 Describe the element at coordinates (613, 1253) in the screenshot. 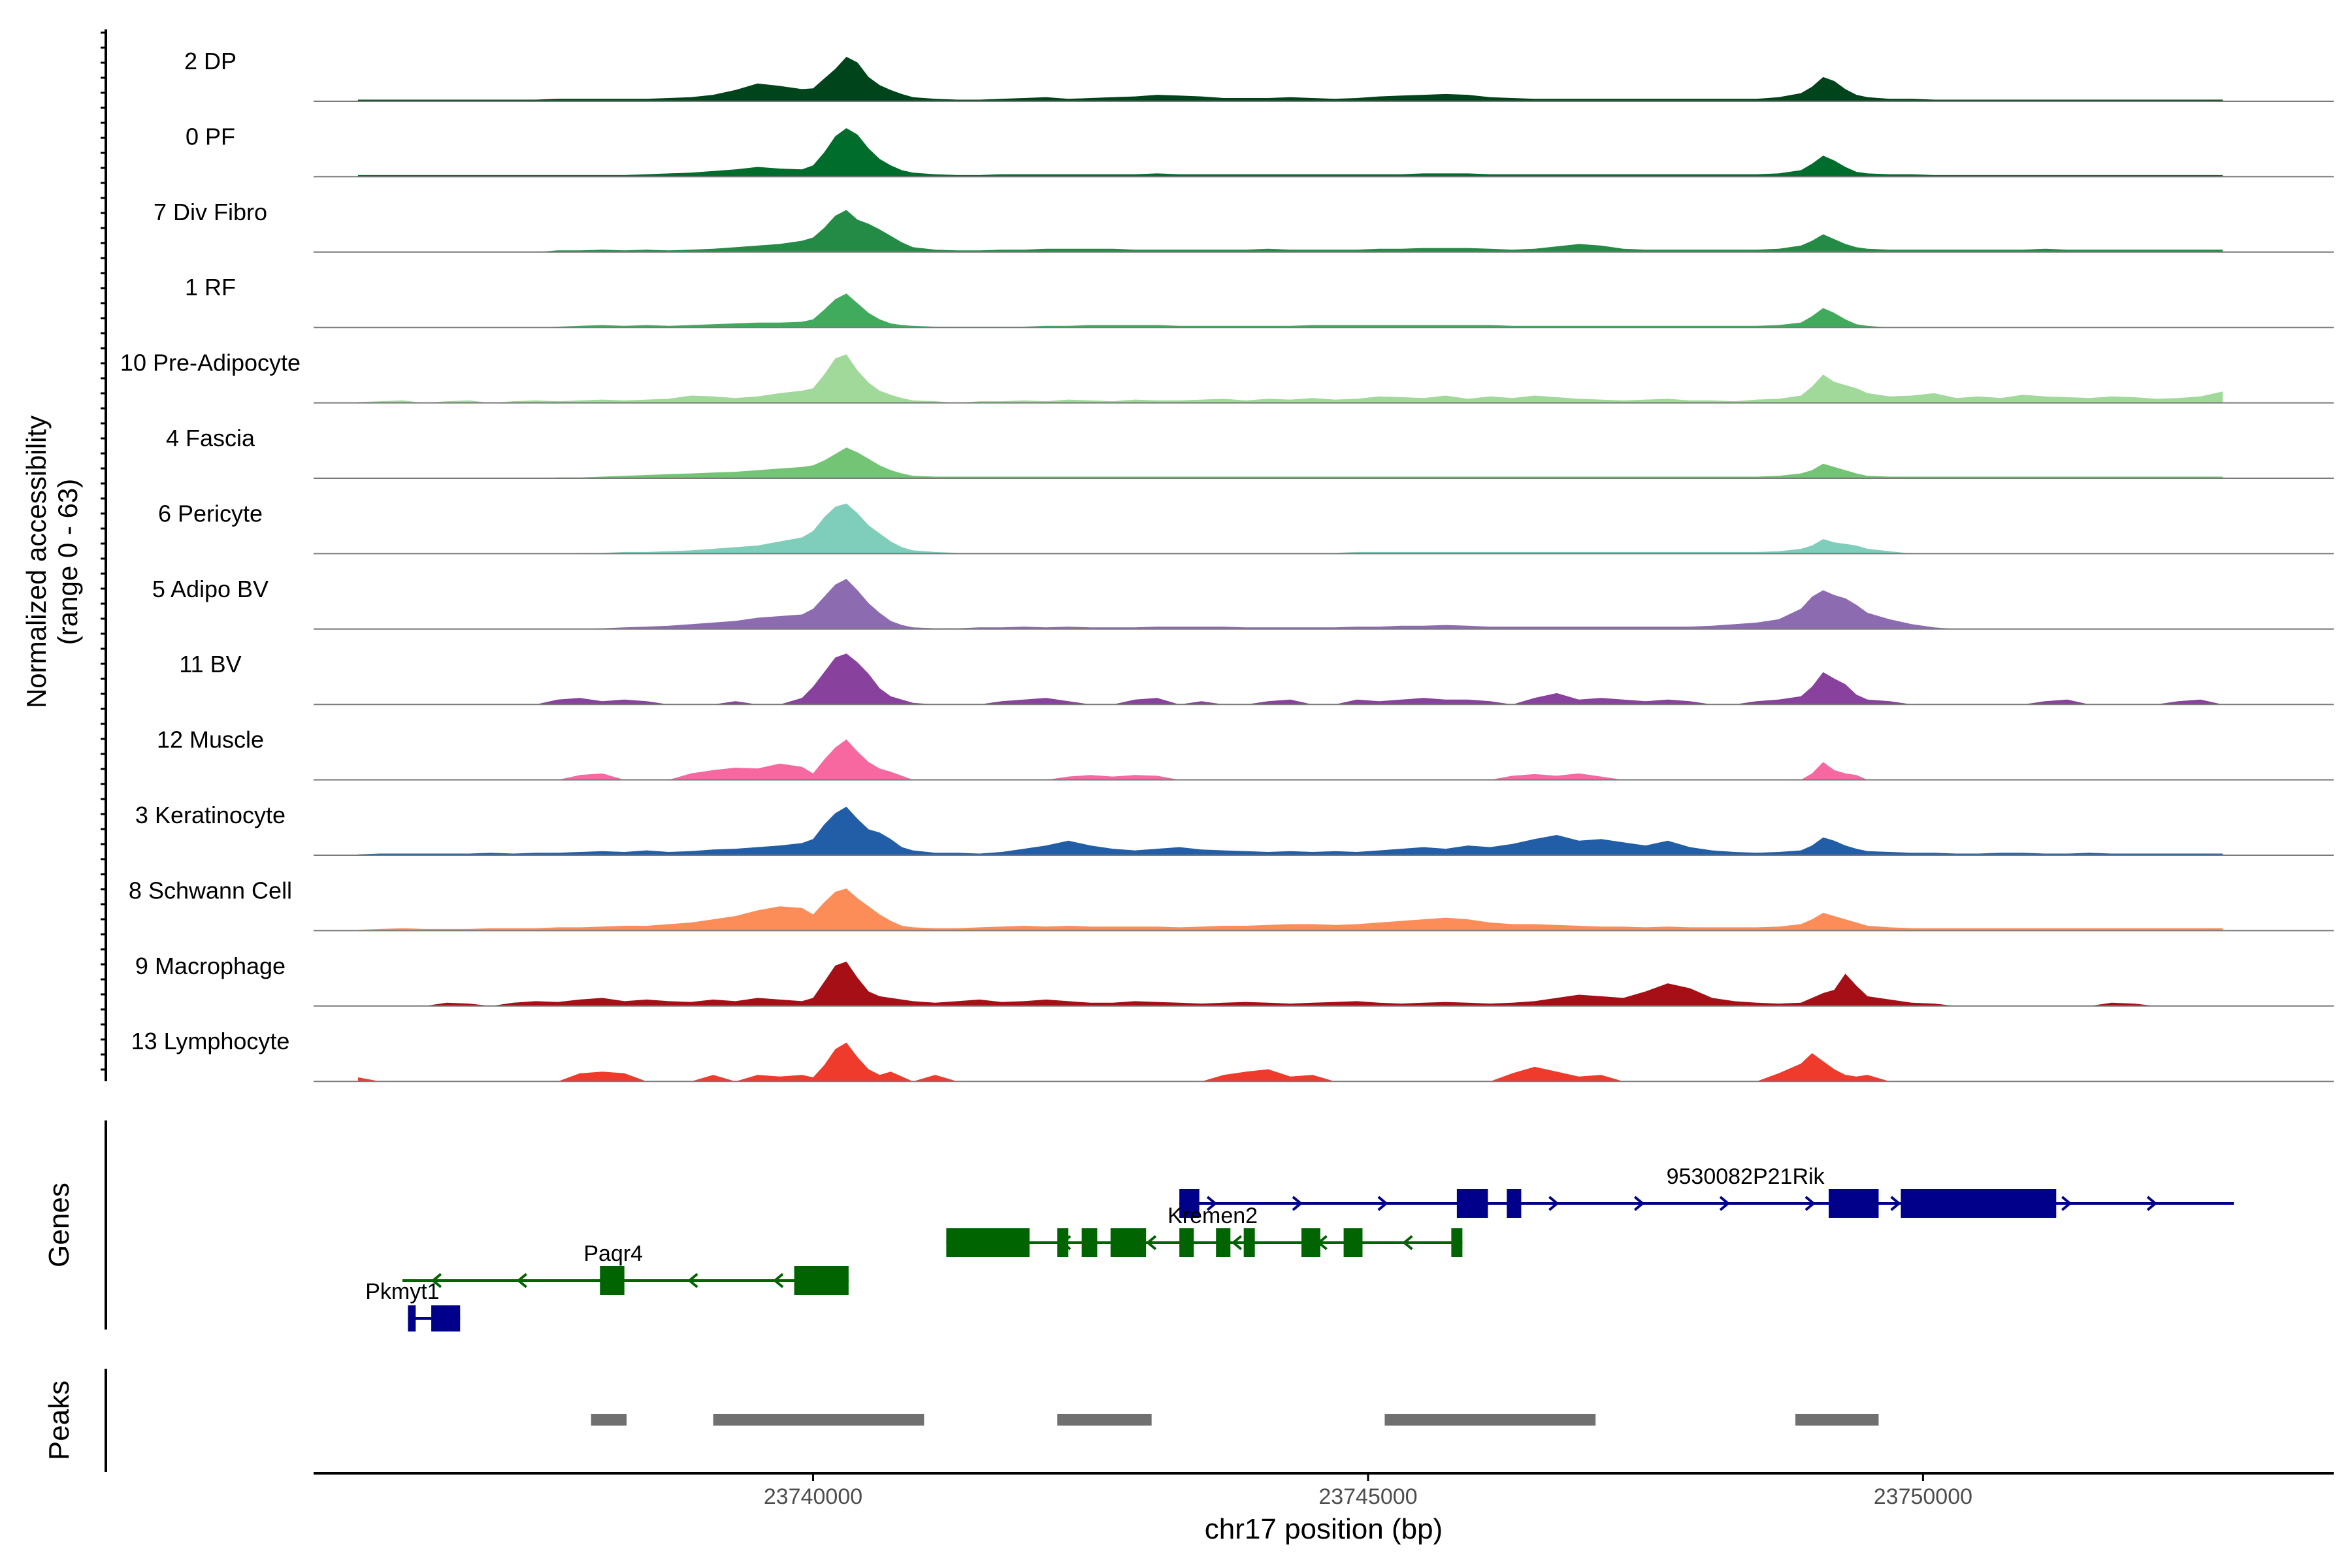

I see `gene-label: Paqr4` at that location.